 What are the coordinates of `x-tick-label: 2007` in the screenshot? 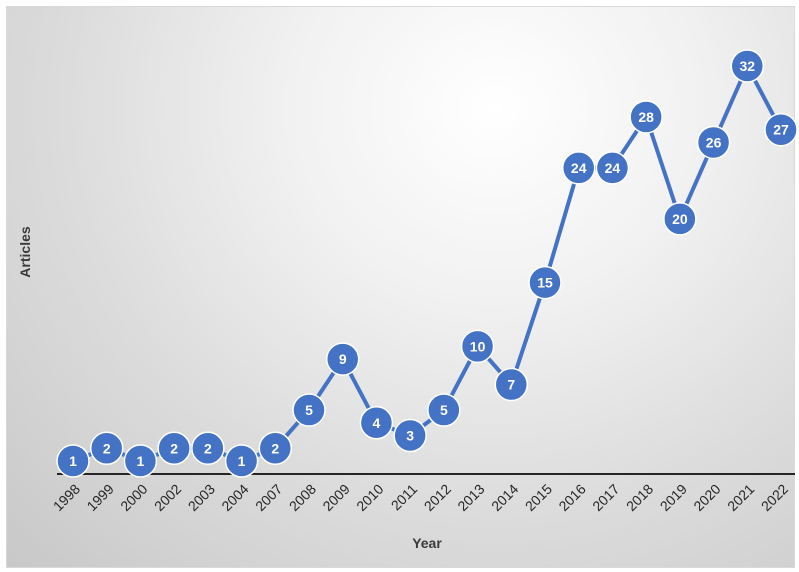 It's located at (268, 497).